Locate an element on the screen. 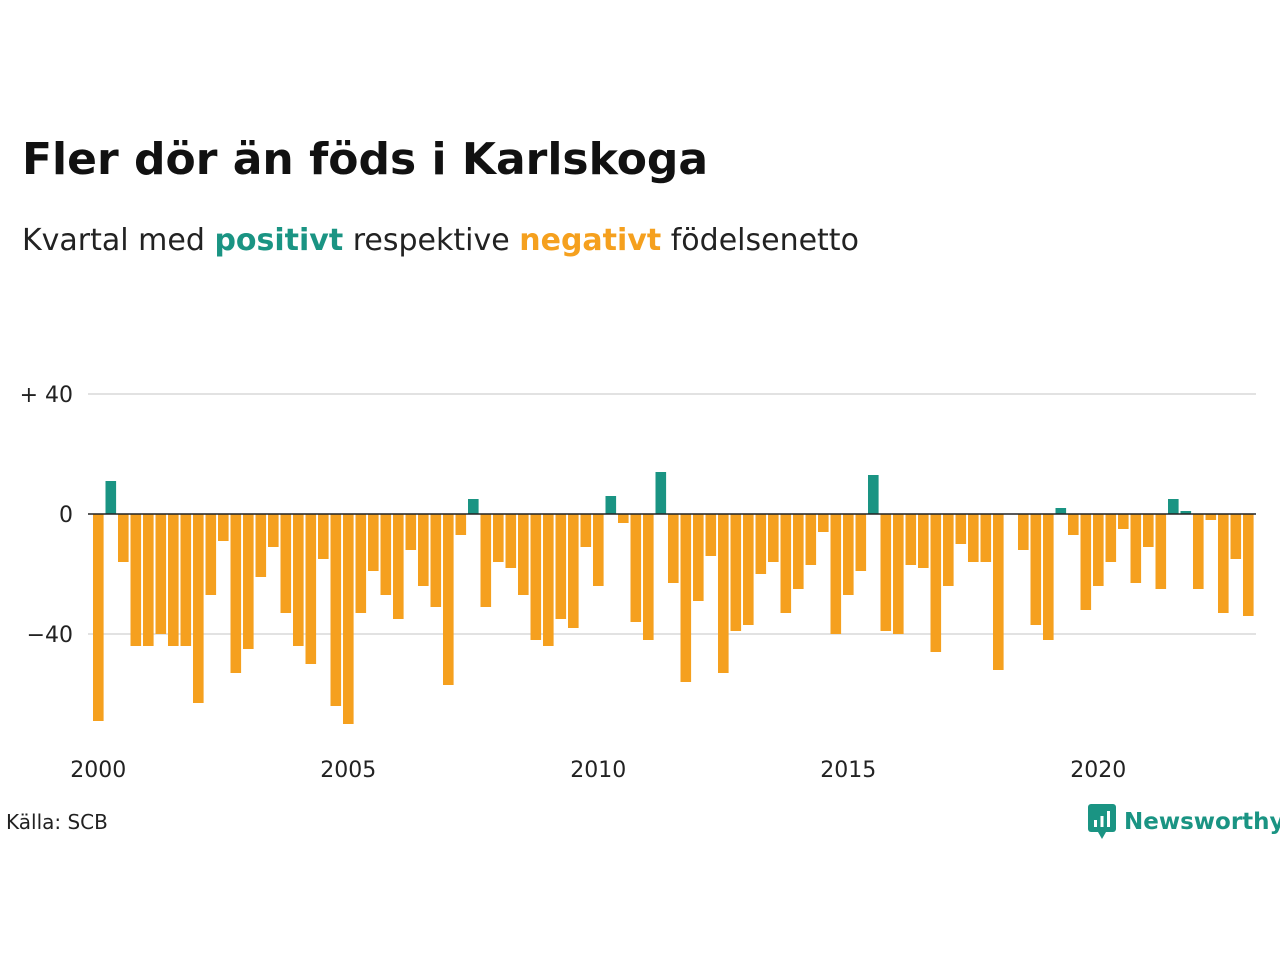 The height and width of the screenshot is (960, 1280). y-tick-label: −40 is located at coordinates (50, 635).